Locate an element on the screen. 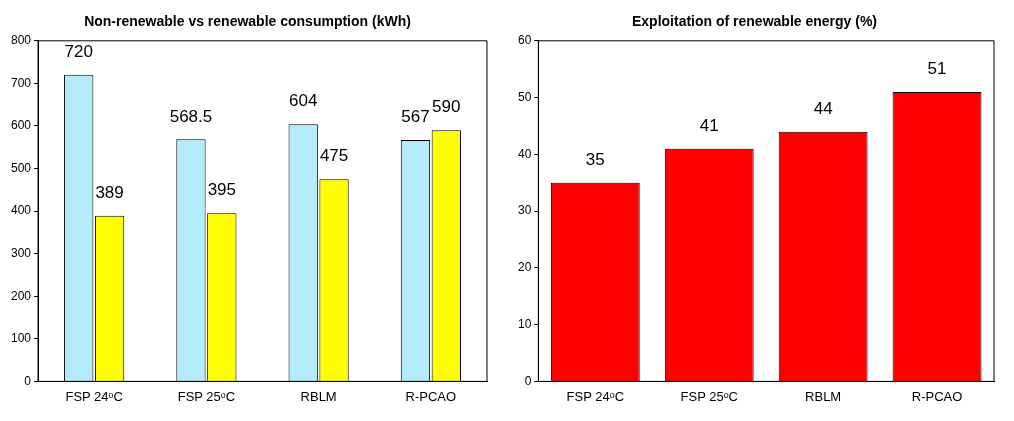 The width and height of the screenshot is (1014, 421). y-tick-label: 600 is located at coordinates (21, 125).